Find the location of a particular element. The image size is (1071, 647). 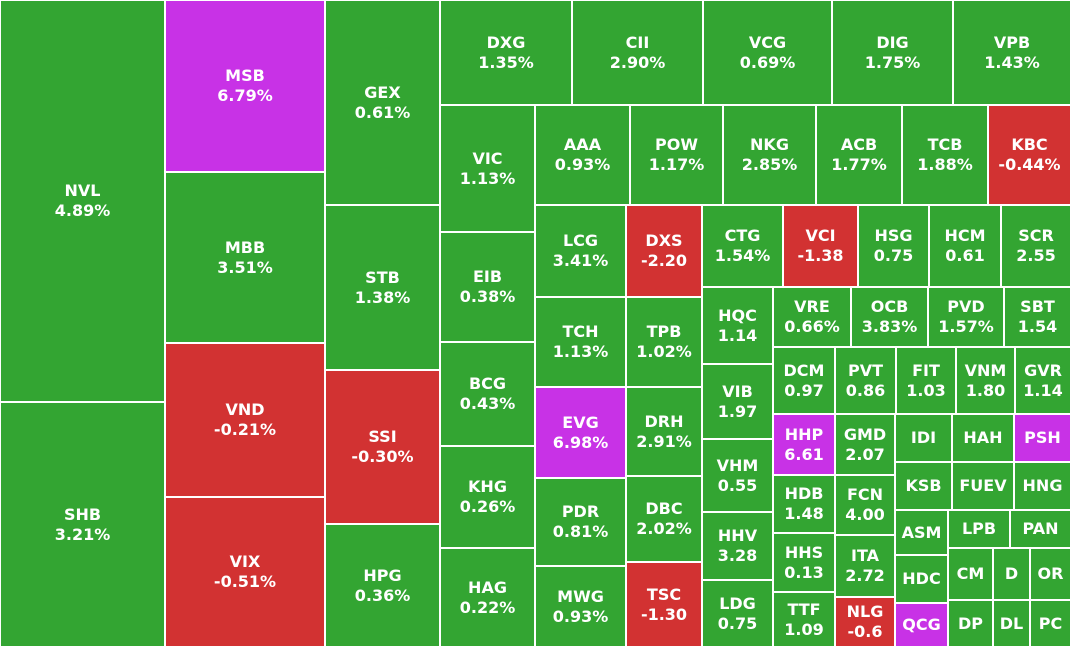

tile-nvl: NVL 4.89% is located at coordinates (82, 201).